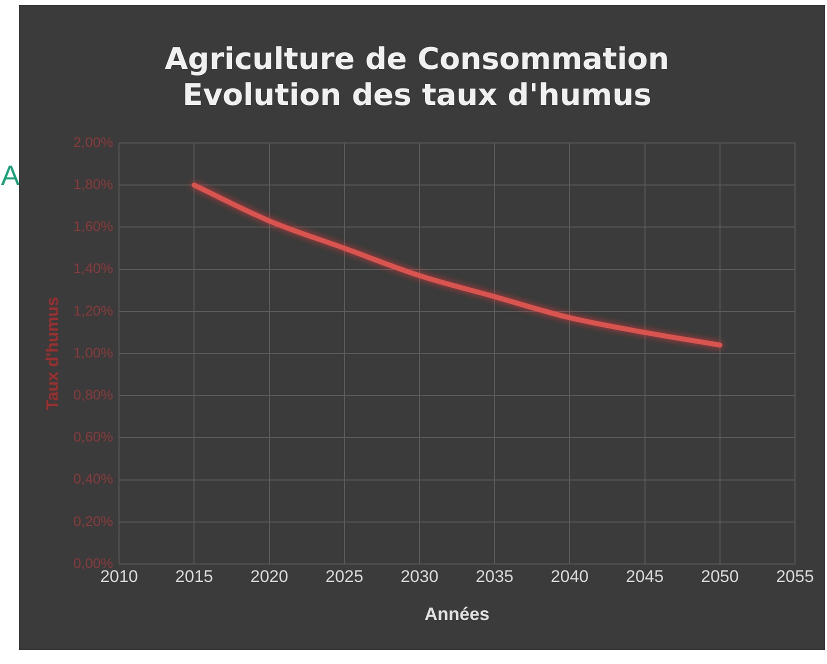 The height and width of the screenshot is (664, 827). What do you see at coordinates (569, 576) in the screenshot?
I see `x-tick-label: 2040` at bounding box center [569, 576].